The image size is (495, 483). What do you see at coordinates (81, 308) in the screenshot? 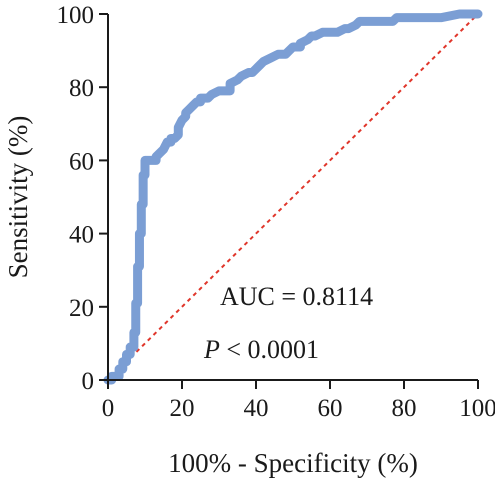
I see `y-tick-label: 20` at bounding box center [81, 308].